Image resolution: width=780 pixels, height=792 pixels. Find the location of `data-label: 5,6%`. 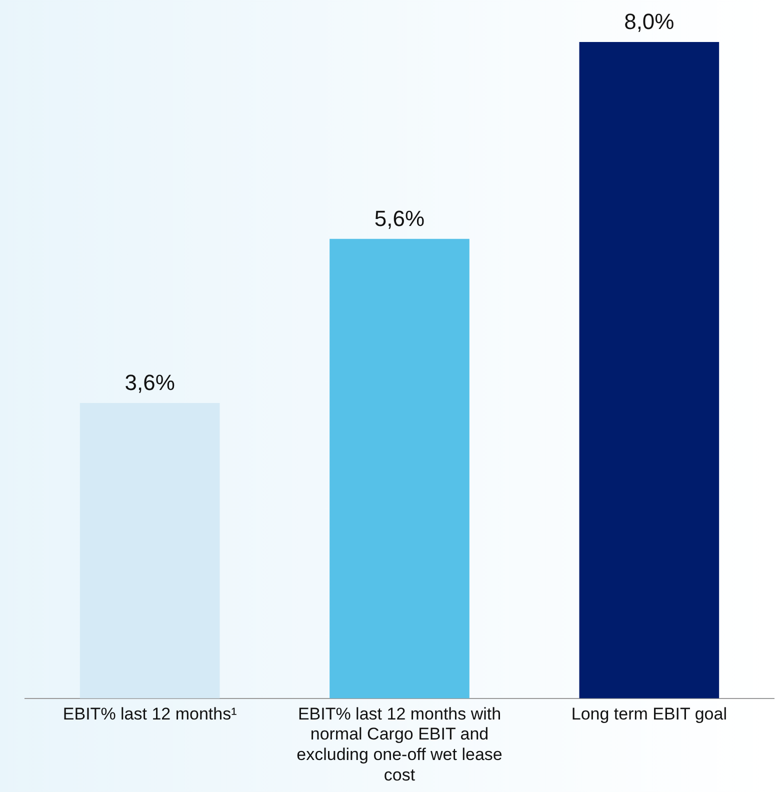

data-label: 5,6% is located at coordinates (399, 218).